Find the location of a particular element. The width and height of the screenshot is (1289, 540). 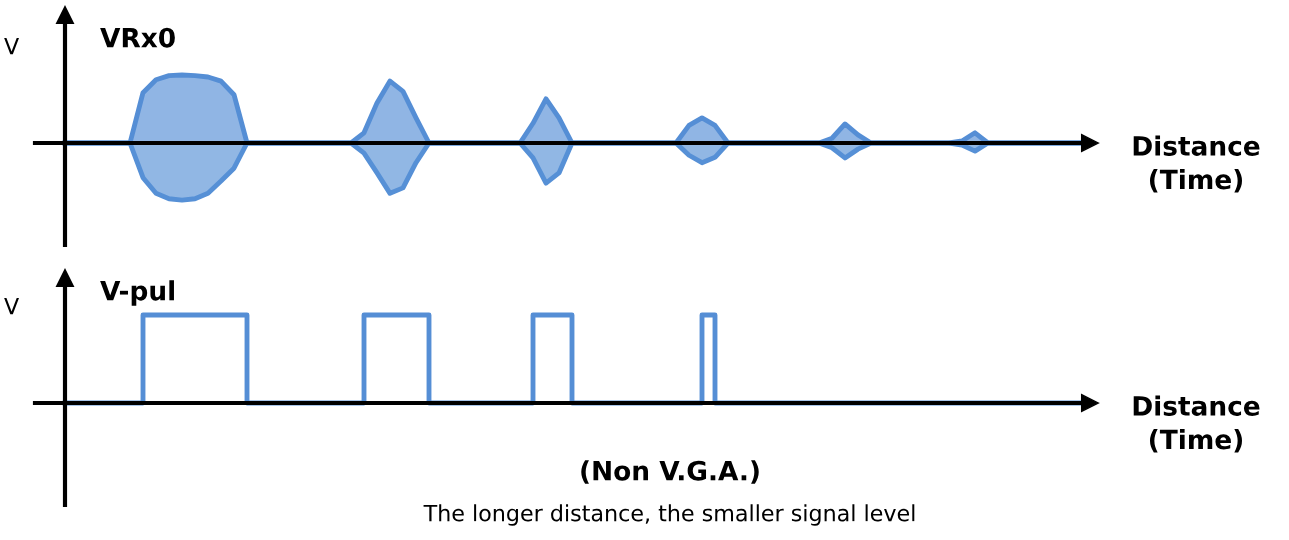

chart-title: V-pul is located at coordinates (137, 293).